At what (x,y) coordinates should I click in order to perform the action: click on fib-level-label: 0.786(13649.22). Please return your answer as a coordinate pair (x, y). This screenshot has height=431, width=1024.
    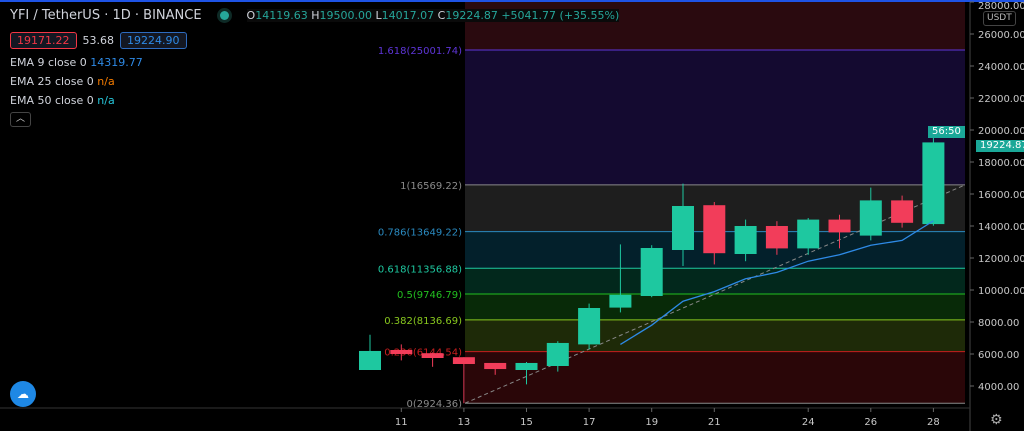
    Looking at the image, I should click on (420, 233).